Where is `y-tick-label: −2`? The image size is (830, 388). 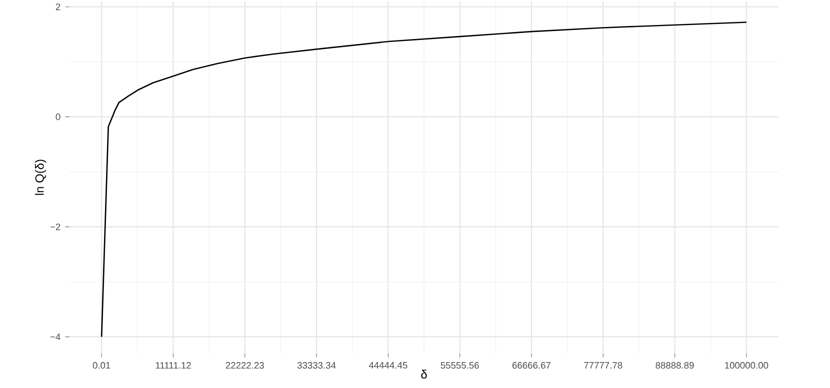
y-tick-label: −2 is located at coordinates (55, 227).